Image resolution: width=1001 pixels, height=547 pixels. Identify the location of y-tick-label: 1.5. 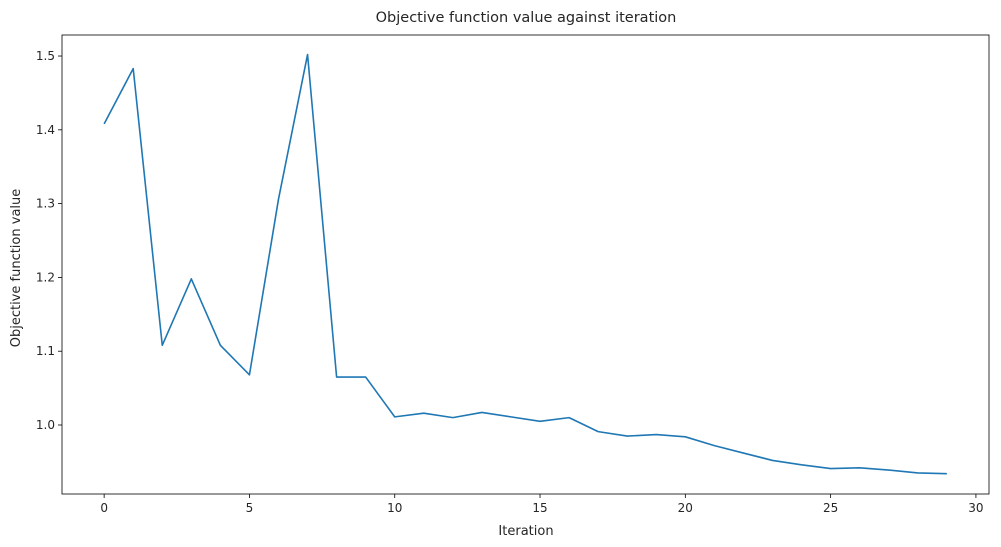
(45, 56).